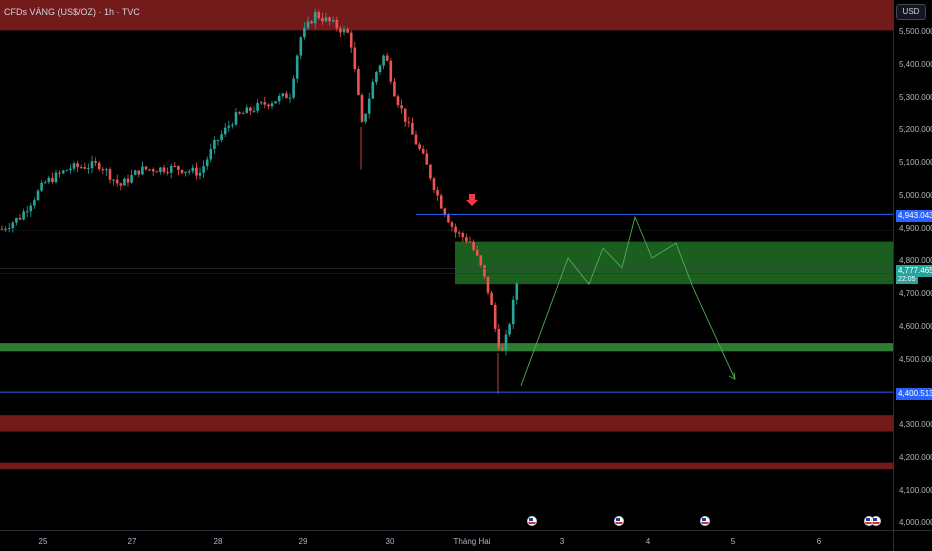 The height and width of the screenshot is (551, 932). Describe the element at coordinates (915, 31) in the screenshot. I see `price-tick-label: 5,500.000` at that location.